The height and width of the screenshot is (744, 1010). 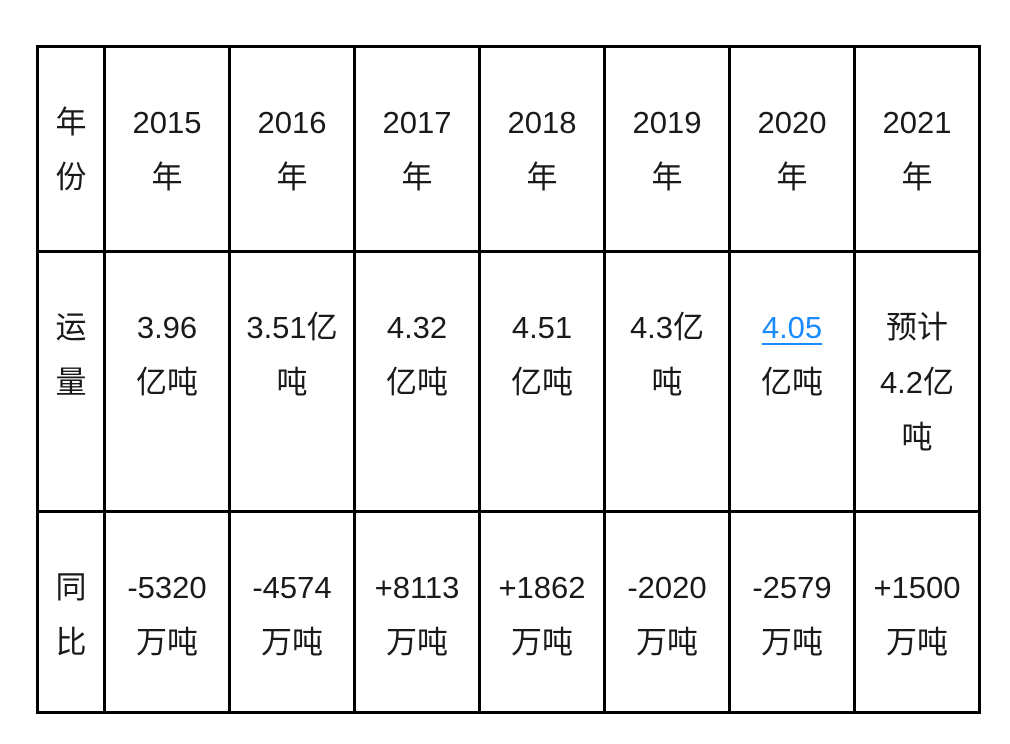 What do you see at coordinates (417, 587) in the screenshot?
I see `cell-line: +8113` at bounding box center [417, 587].